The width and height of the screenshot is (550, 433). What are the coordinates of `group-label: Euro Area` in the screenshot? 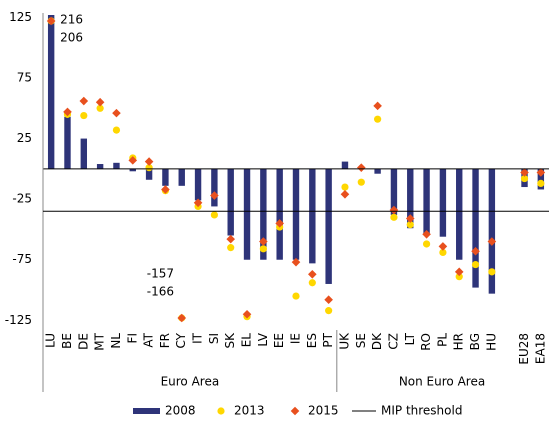 It's located at (190, 382).